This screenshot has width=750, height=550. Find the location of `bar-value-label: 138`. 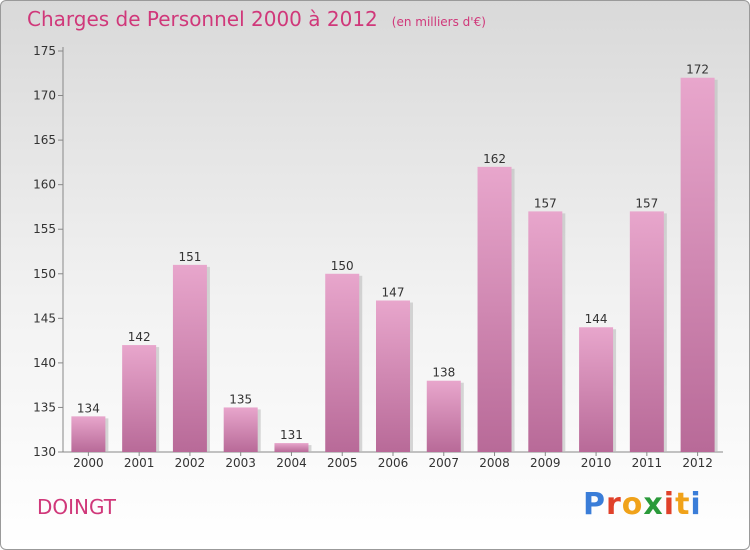

bar-value-label: 138 is located at coordinates (443, 373).